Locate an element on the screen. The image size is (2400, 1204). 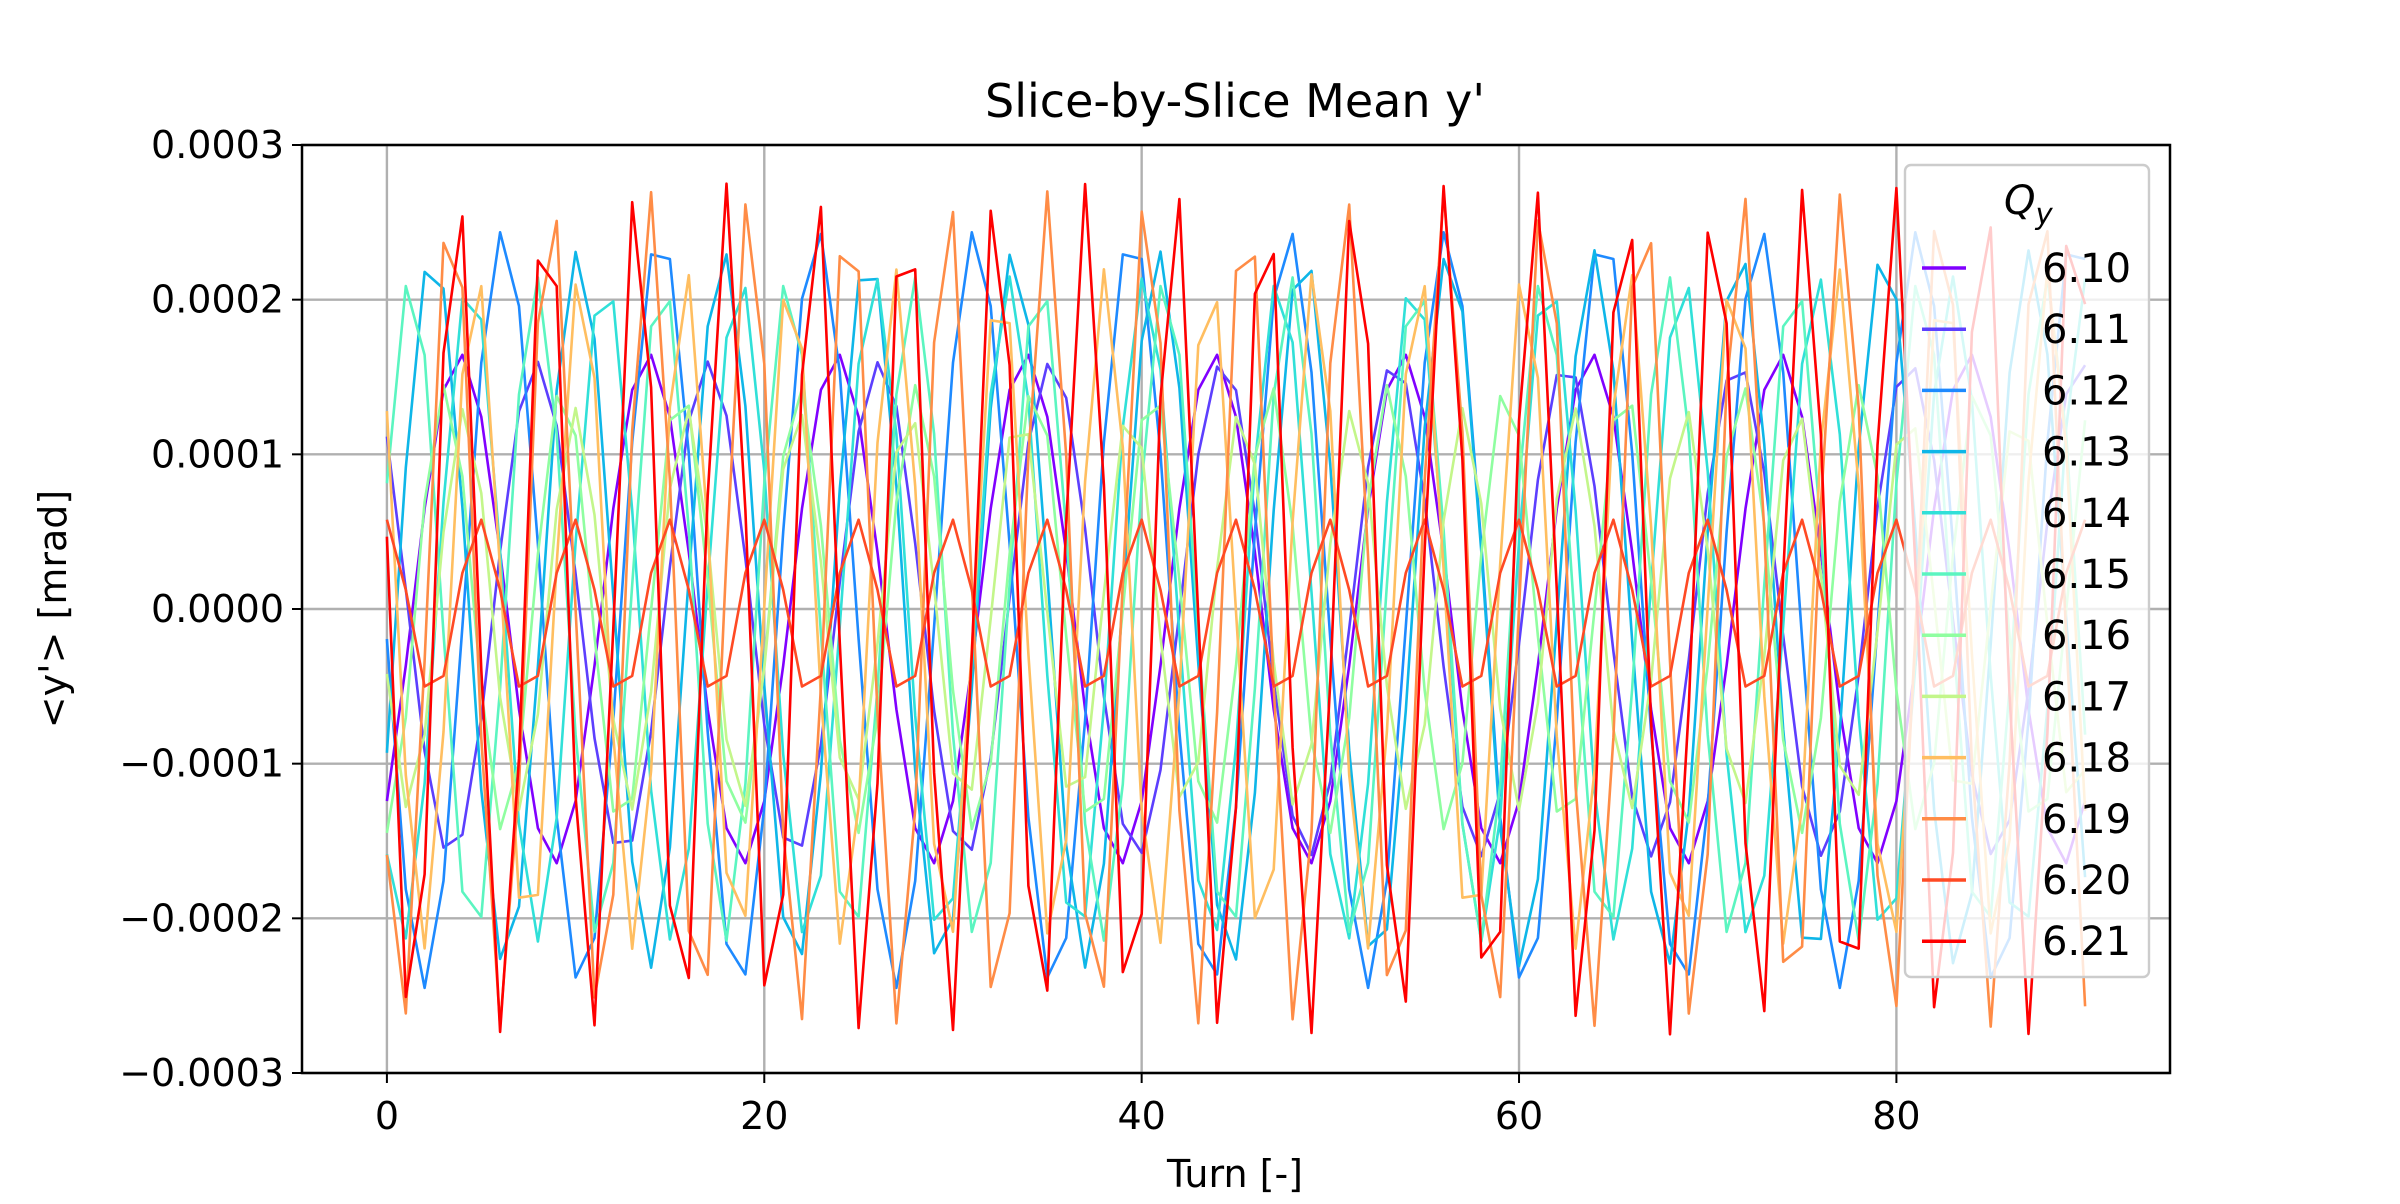
legend-label: 6.20 is located at coordinates (2086, 881).